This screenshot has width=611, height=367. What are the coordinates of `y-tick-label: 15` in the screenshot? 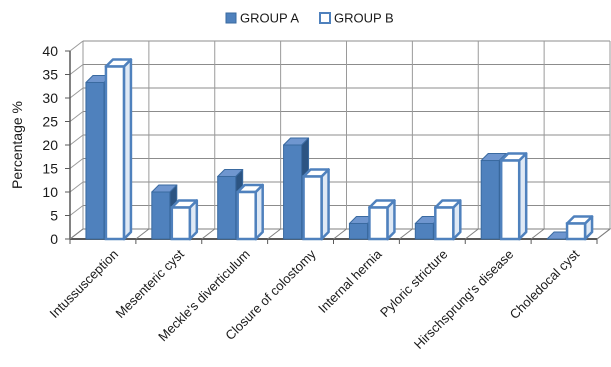 It's located at (50, 169).